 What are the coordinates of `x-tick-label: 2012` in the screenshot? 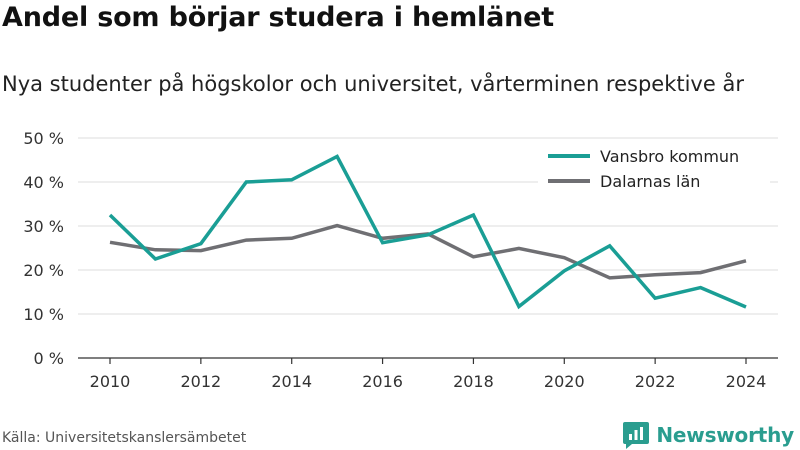 It's located at (200, 381).